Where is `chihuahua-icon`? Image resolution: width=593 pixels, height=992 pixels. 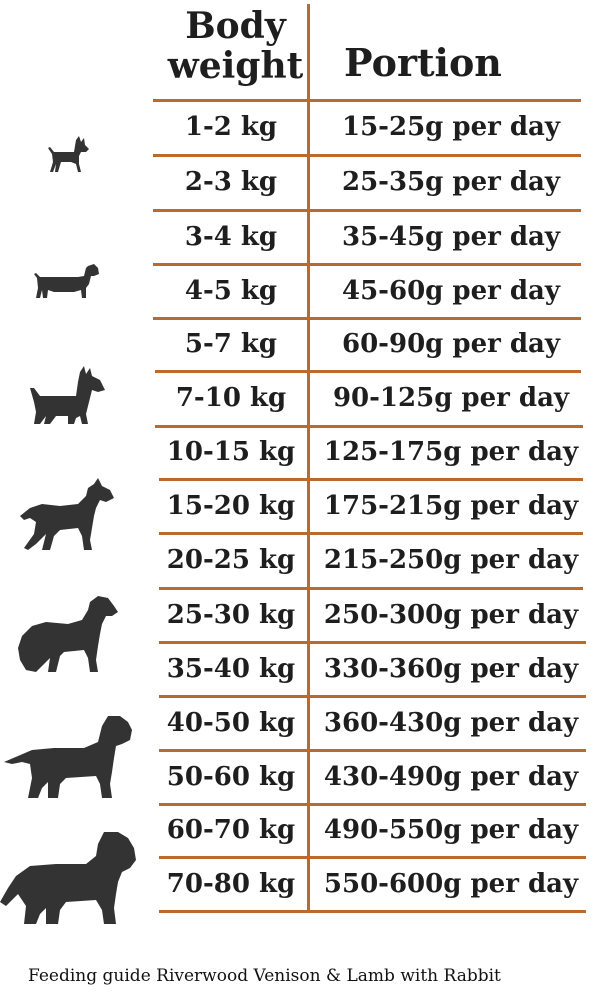 chihuahua-icon is located at coordinates (68, 154).